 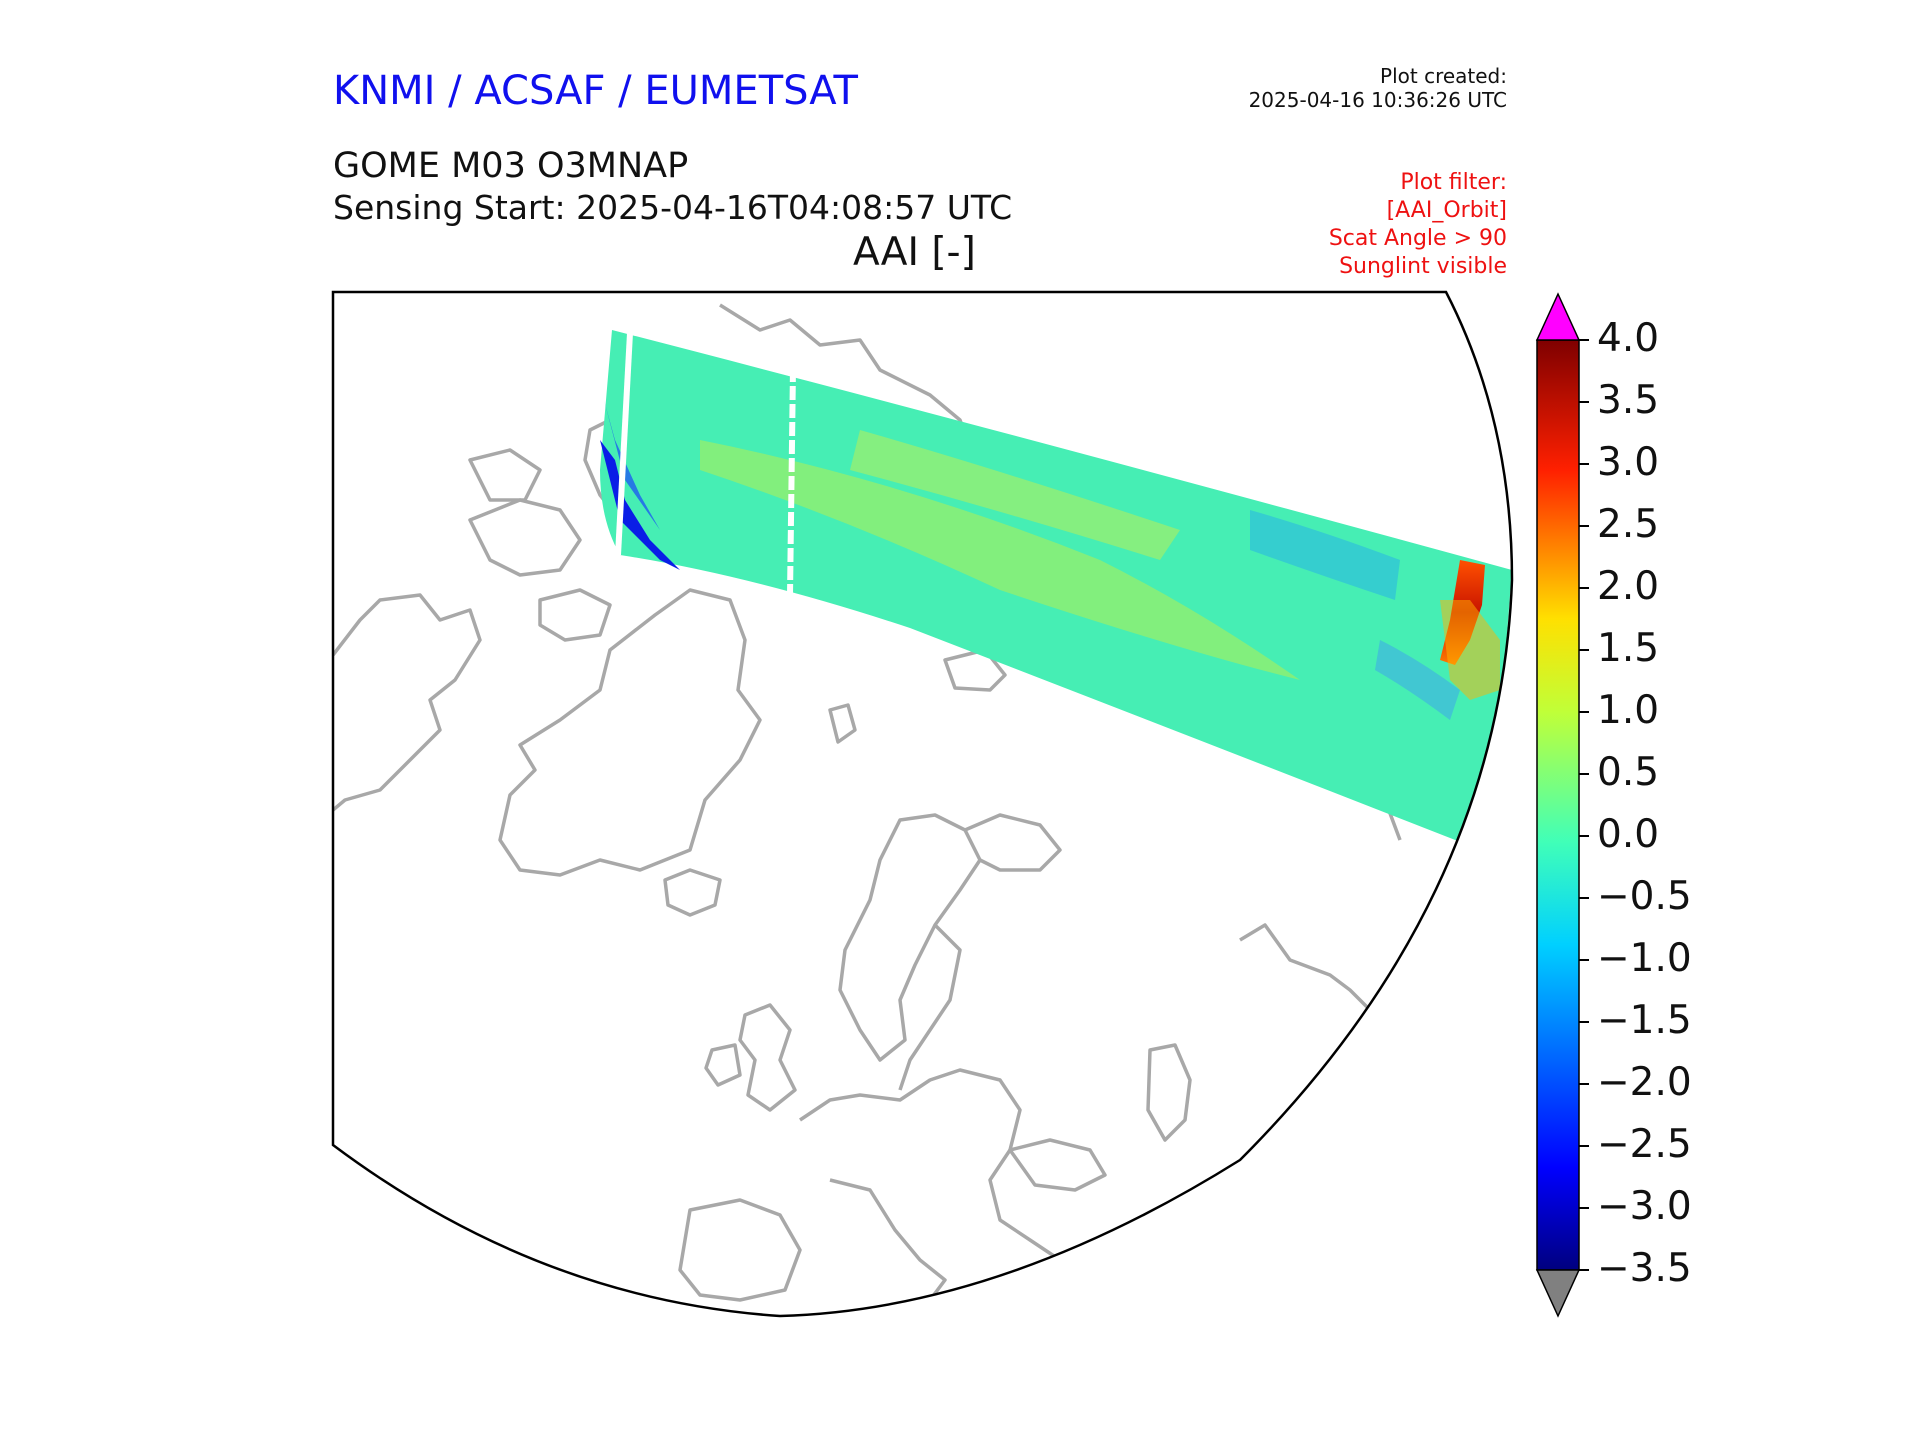 What do you see at coordinates (1446, 210) in the screenshot?
I see `plot-filter-orbit: [AAI_Orbit]` at bounding box center [1446, 210].